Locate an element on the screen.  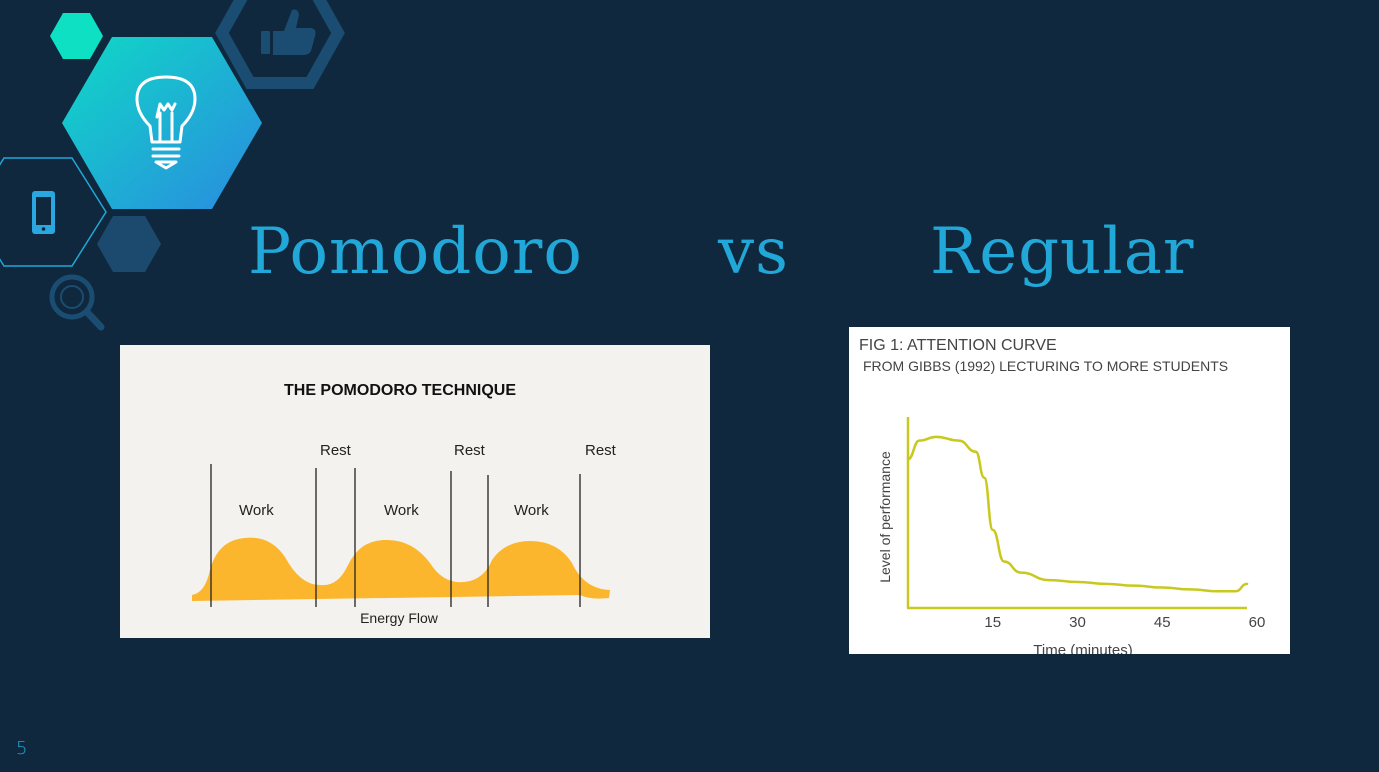
pomodoro-heading: THE POMODORO TECHNIQUE is located at coordinates (400, 390).